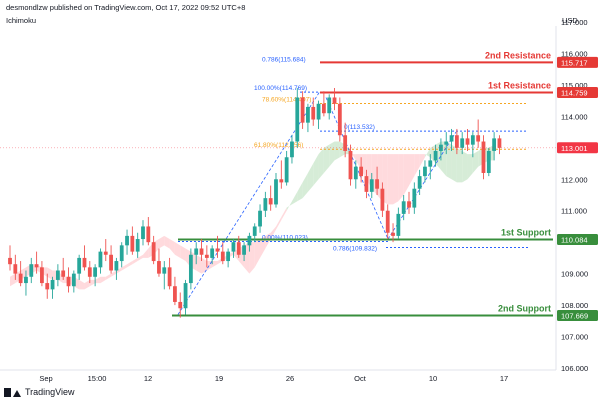 The height and width of the screenshot is (404, 600). I want to click on level-badge: 114.759, so click(574, 92).